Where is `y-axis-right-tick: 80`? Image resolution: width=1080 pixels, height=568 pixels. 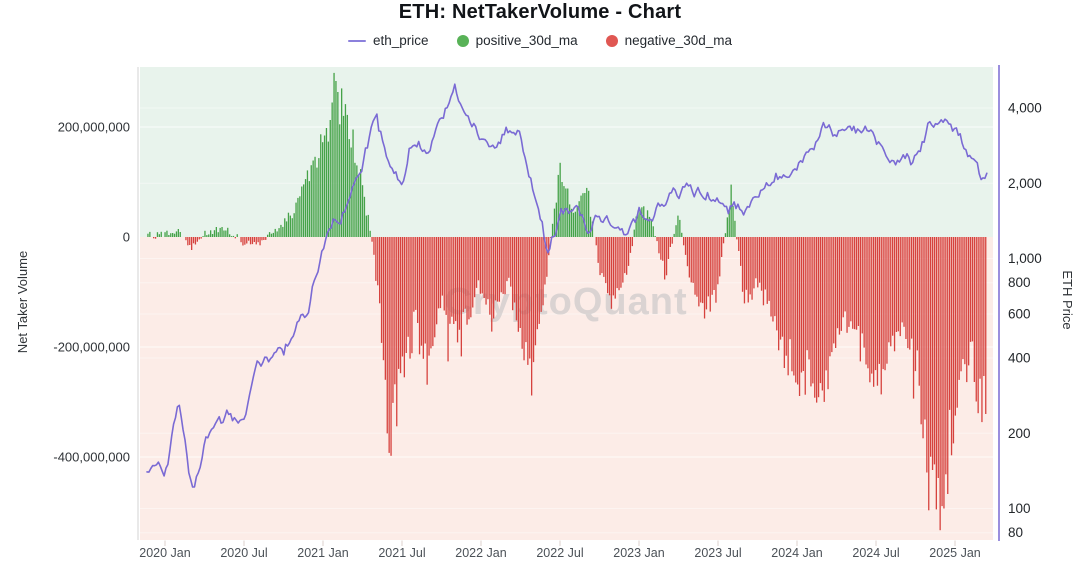
y-axis-right-tick: 80 is located at coordinates (1015, 532).